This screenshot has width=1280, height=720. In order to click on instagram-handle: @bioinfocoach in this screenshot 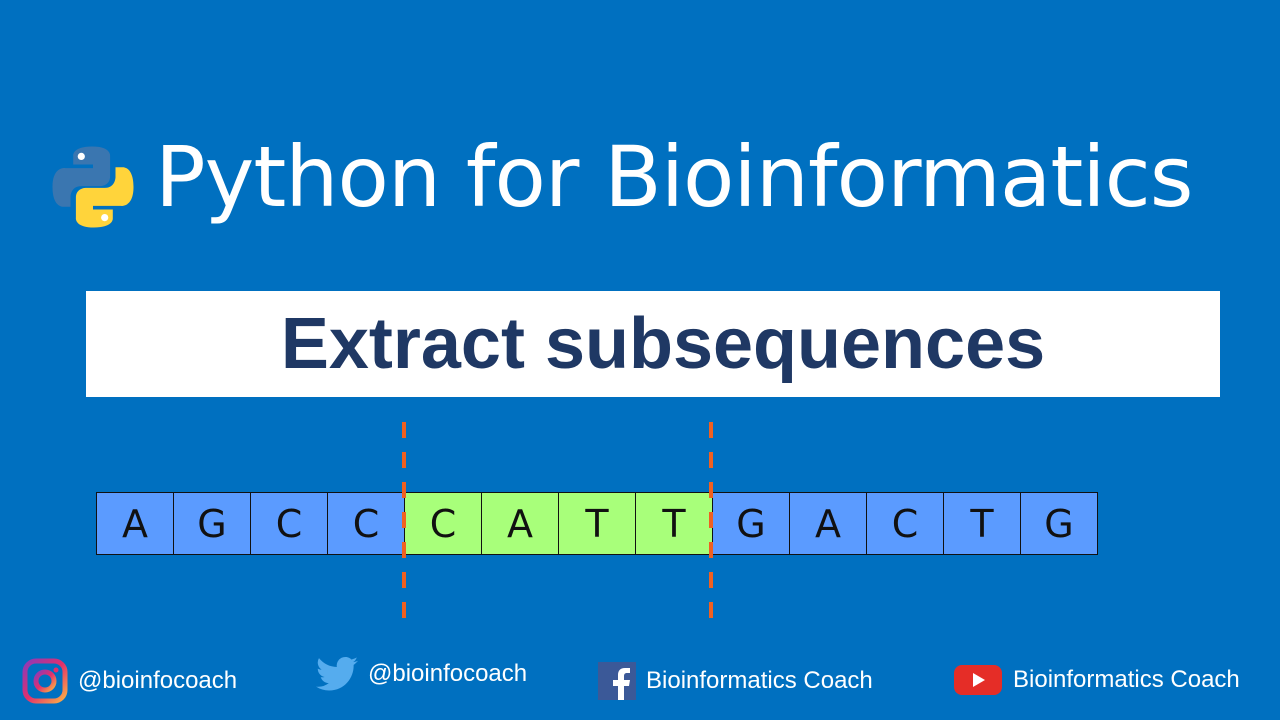, I will do `click(158, 680)`.